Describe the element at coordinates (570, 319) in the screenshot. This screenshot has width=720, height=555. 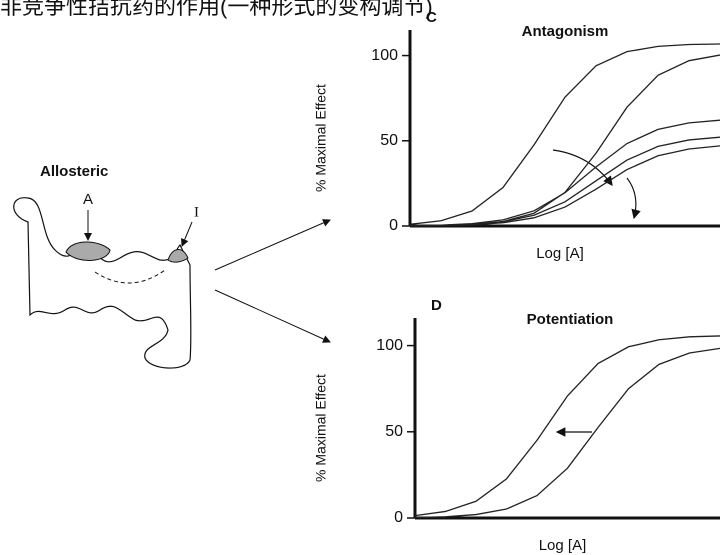
I see `chart-title: Potentiation` at that location.